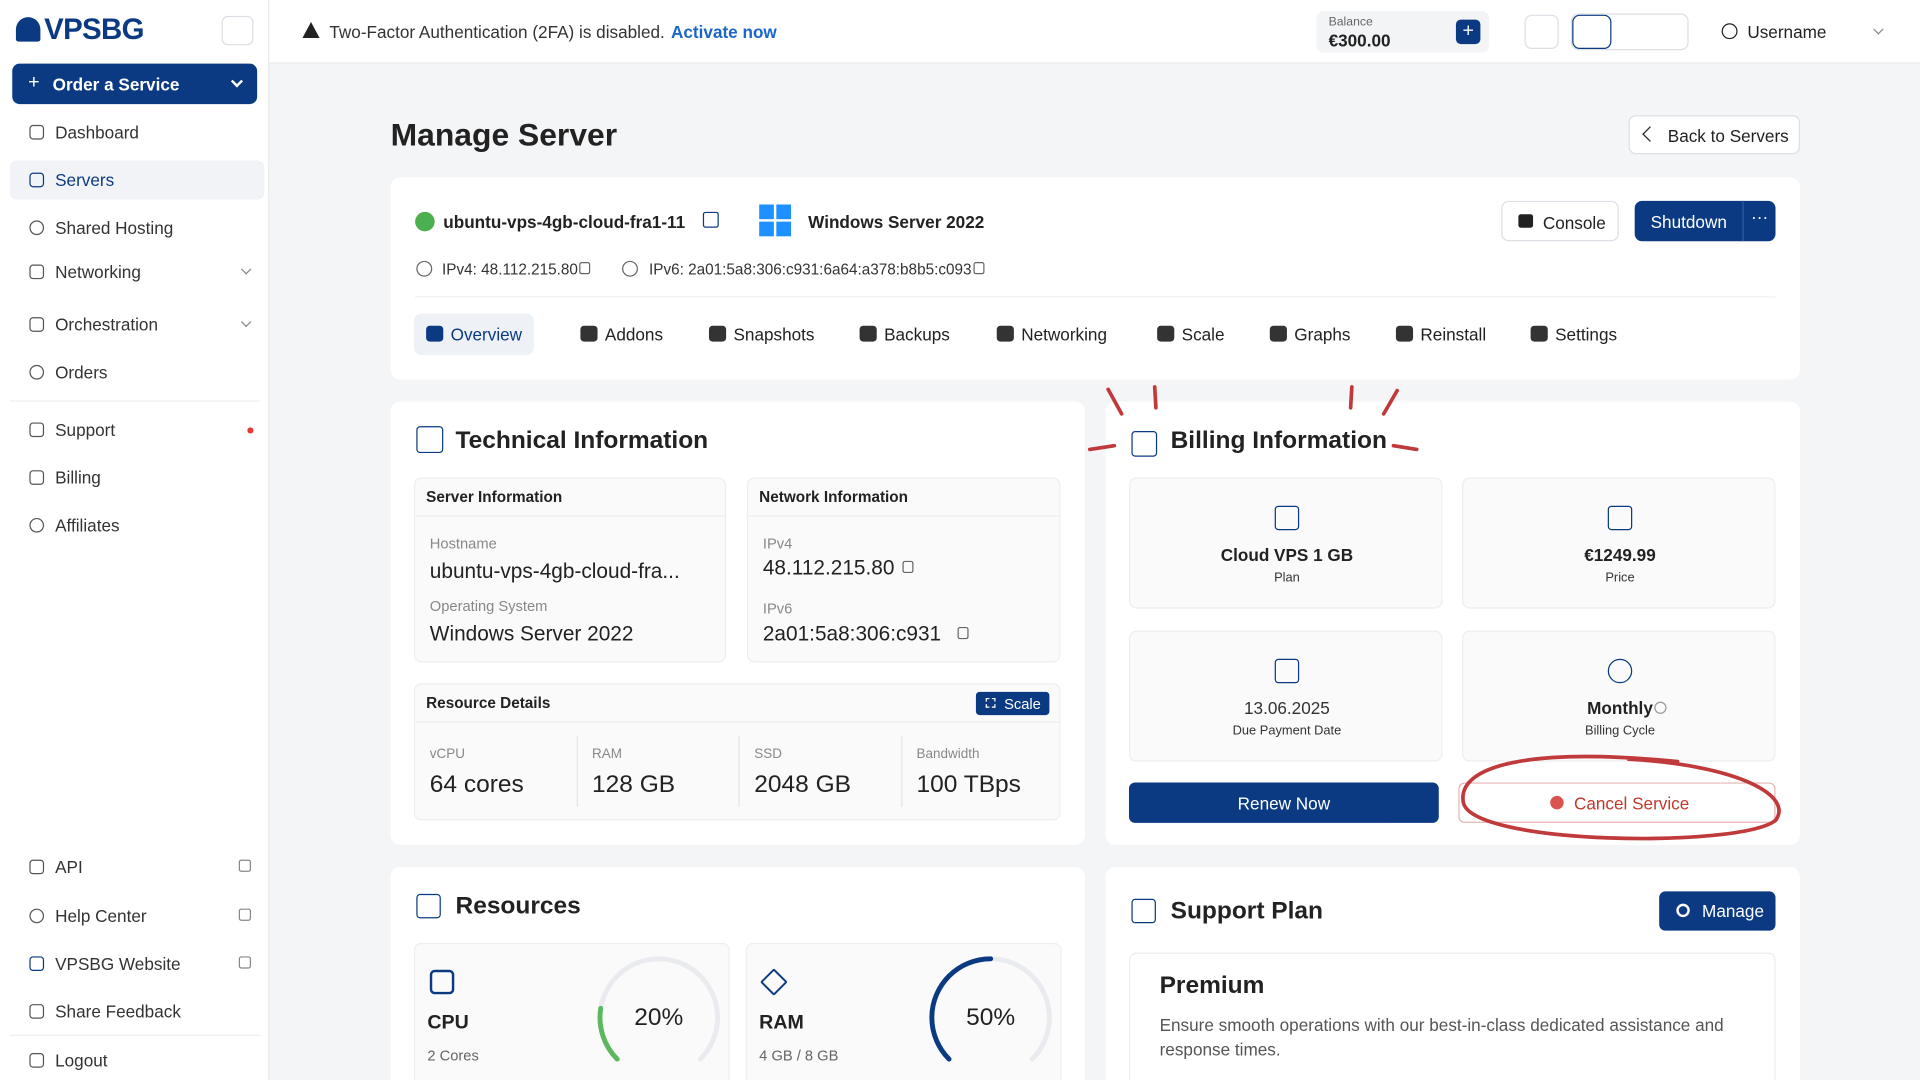 This screenshot has width=1920, height=1080. I want to click on alert-link: Activate now, so click(724, 32).